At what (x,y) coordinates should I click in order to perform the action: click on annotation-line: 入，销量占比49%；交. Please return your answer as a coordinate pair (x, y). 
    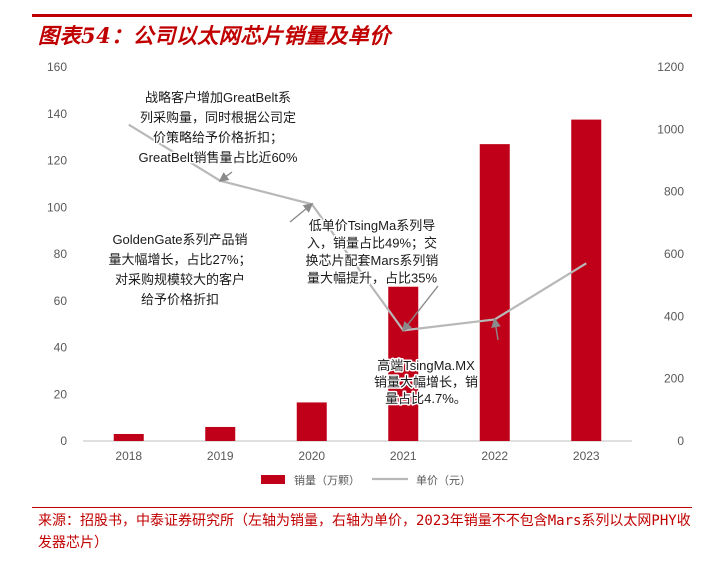
    Looking at the image, I should click on (372, 244).